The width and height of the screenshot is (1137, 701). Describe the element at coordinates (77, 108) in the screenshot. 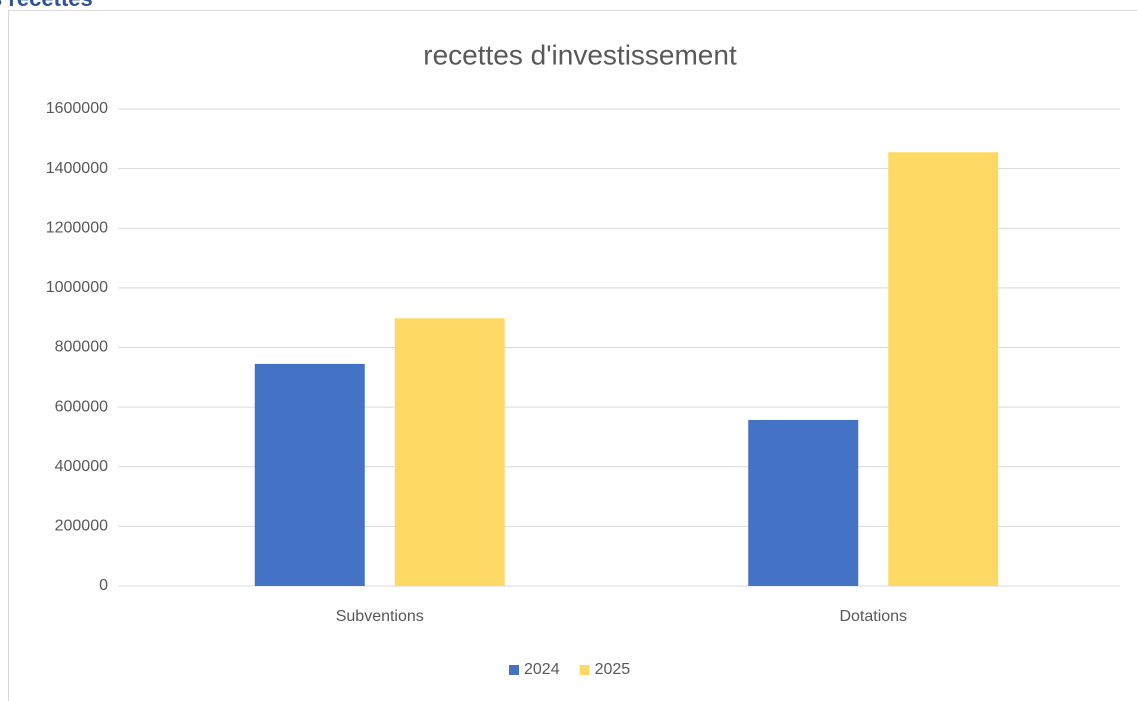

I see `y-tick-label: 1600000` at that location.